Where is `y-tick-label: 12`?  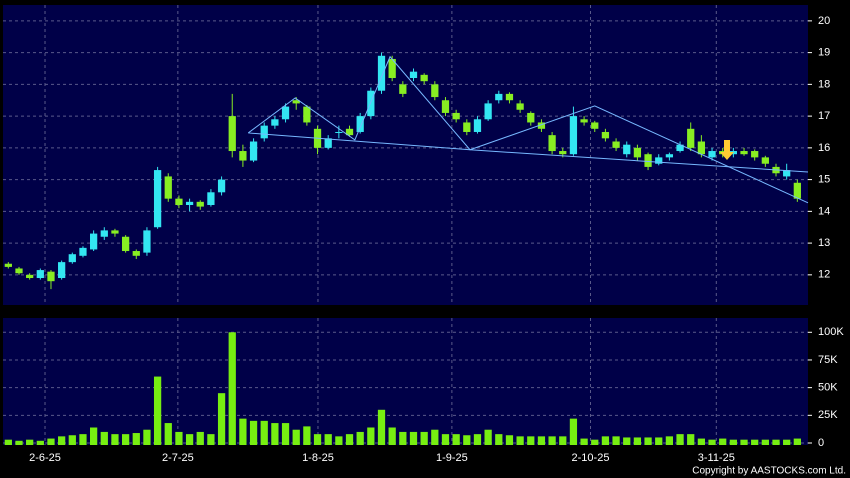
y-tick-label: 12 is located at coordinates (824, 275).